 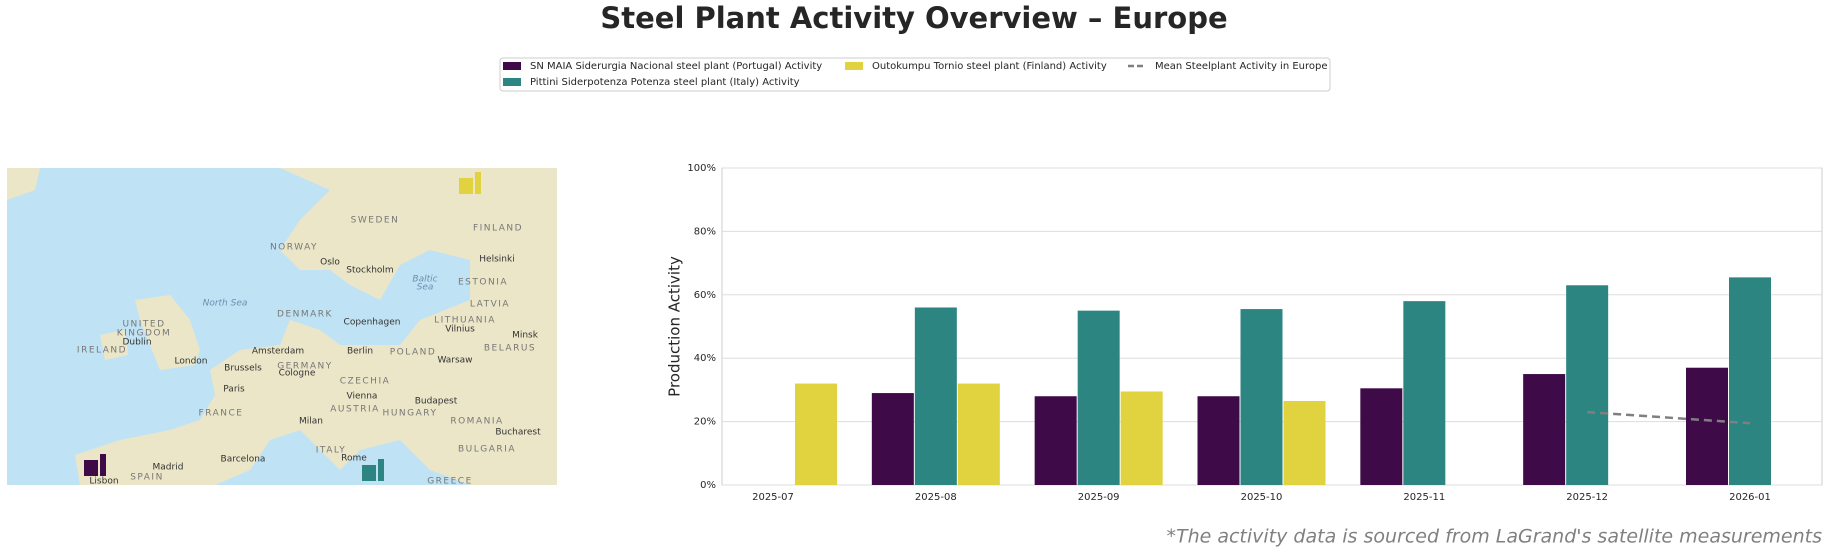 I want to click on y-tick-label: 40%, so click(x=705, y=358).